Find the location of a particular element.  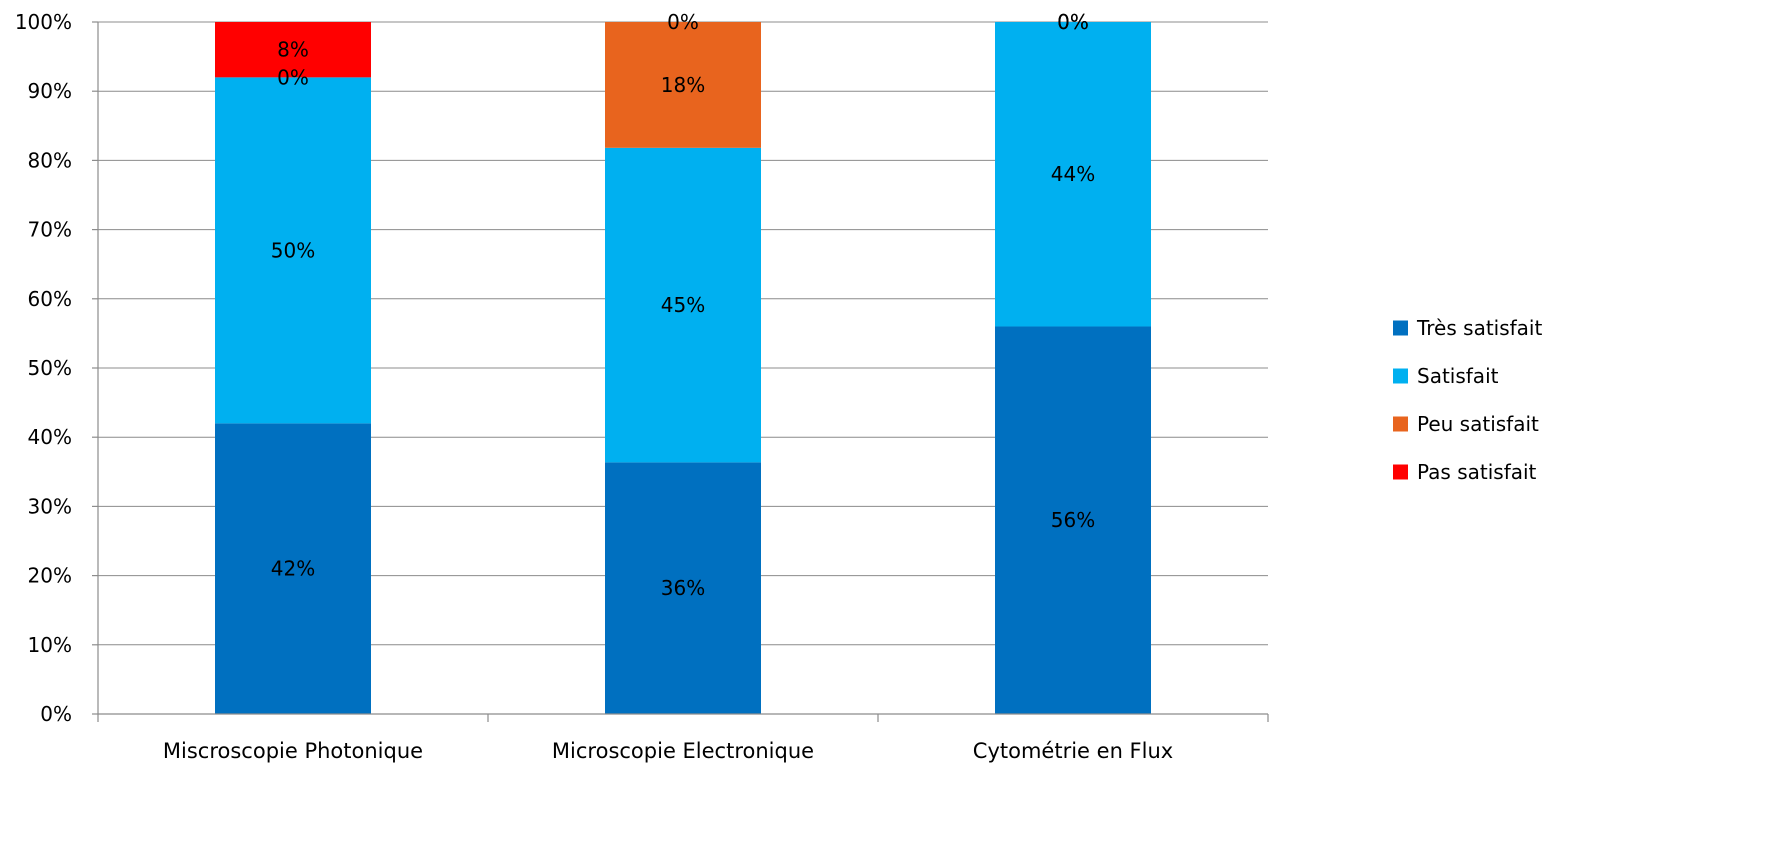

data-label: 44% is located at coordinates (1073, 174).